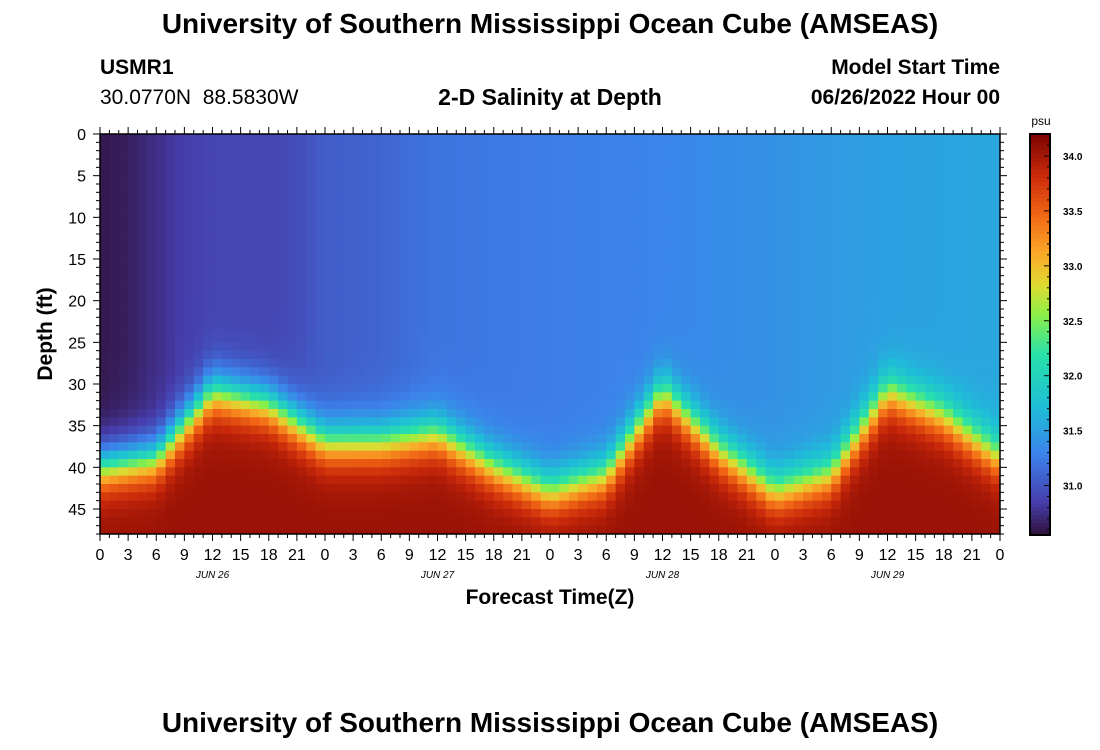 This screenshot has height=750, width=1100. Describe the element at coordinates (77, 260) in the screenshot. I see `y-tick-label: 15` at that location.